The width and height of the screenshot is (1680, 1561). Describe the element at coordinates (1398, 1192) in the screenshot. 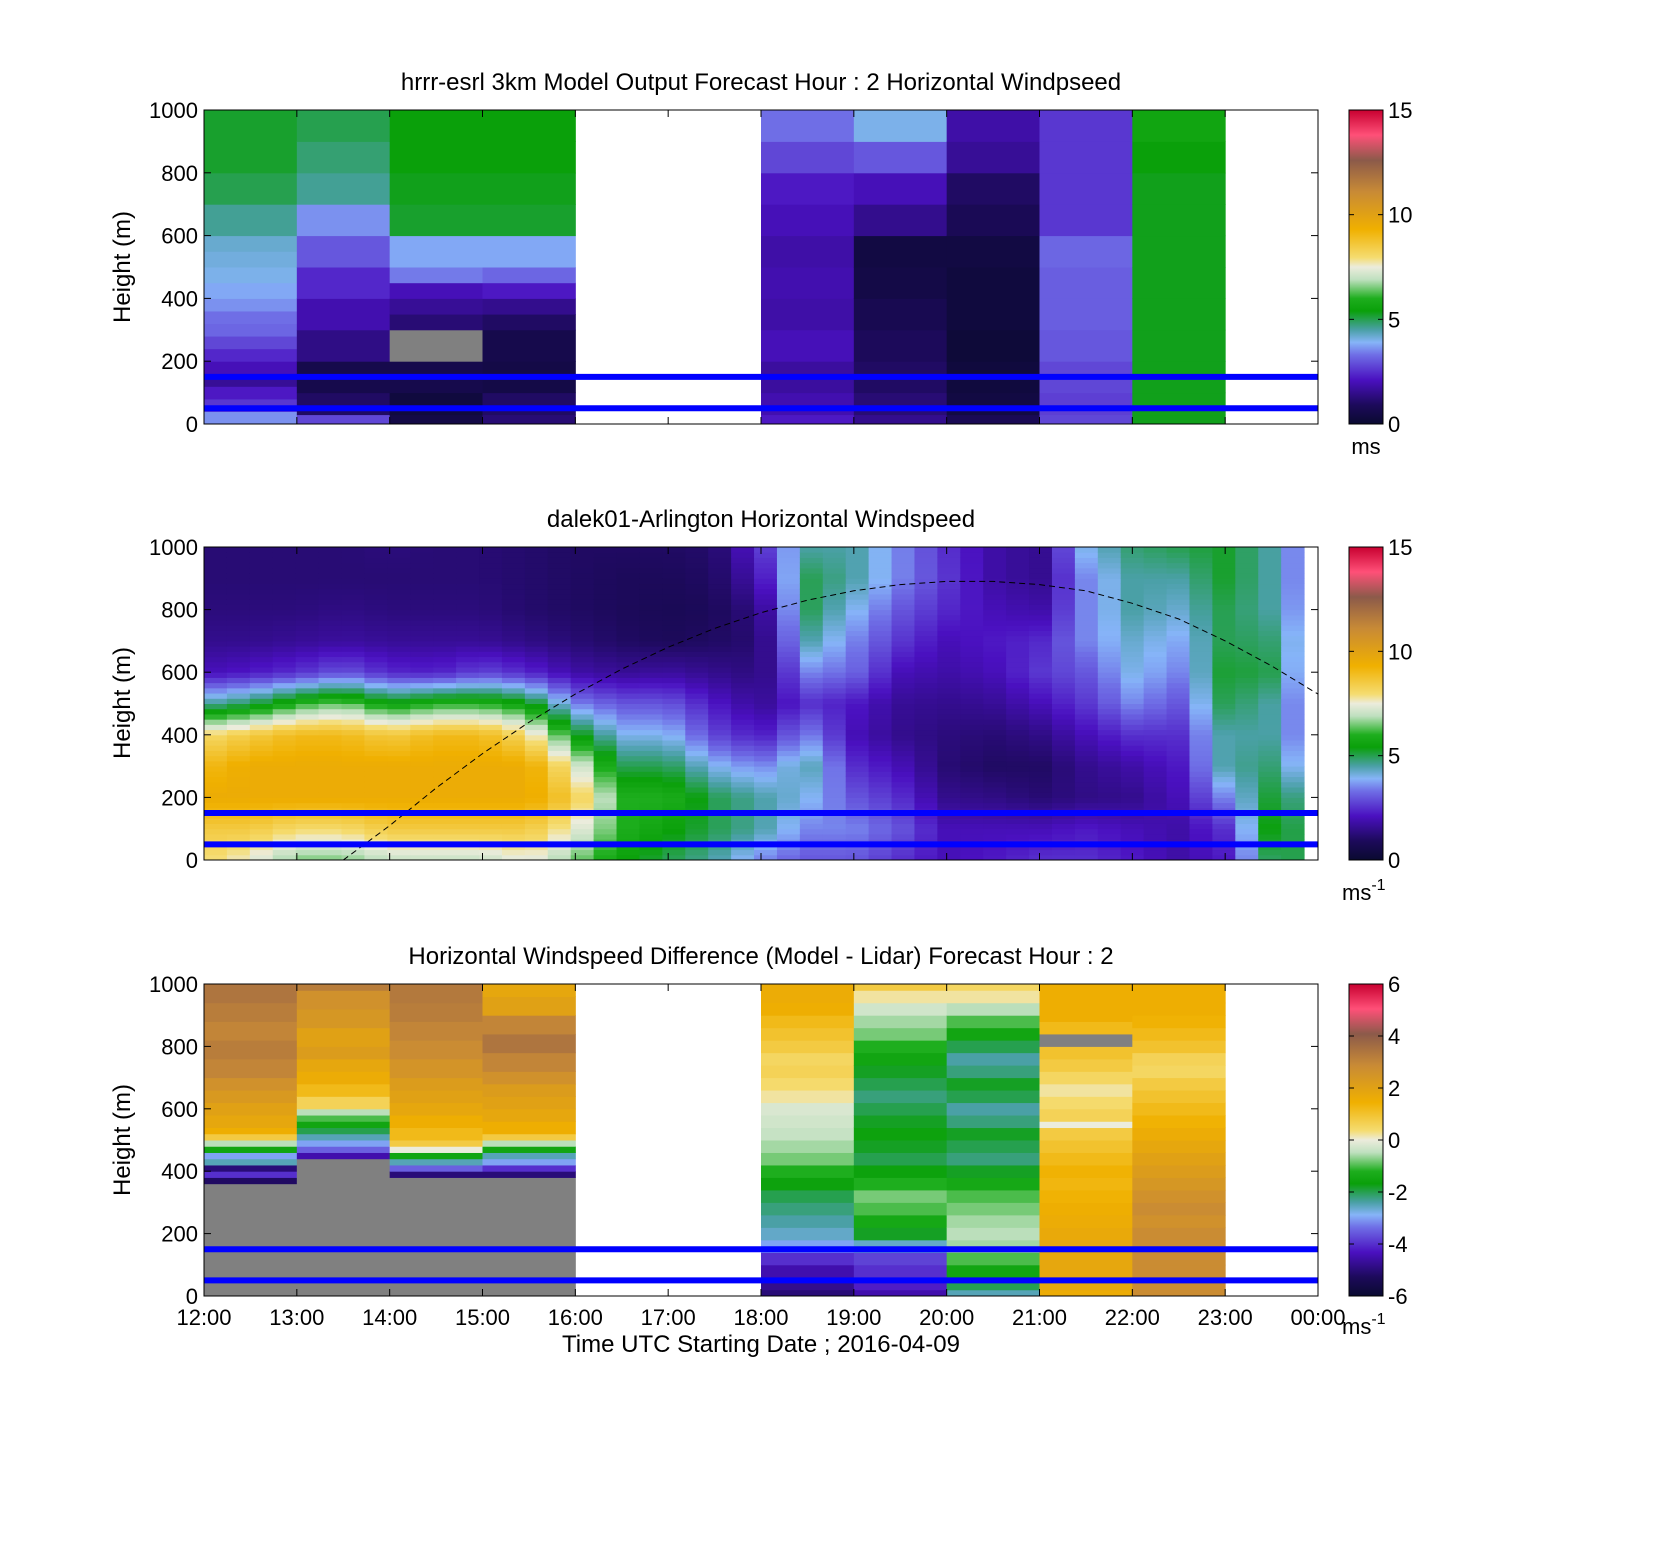

I see `colorbar-tick-label: -2` at that location.